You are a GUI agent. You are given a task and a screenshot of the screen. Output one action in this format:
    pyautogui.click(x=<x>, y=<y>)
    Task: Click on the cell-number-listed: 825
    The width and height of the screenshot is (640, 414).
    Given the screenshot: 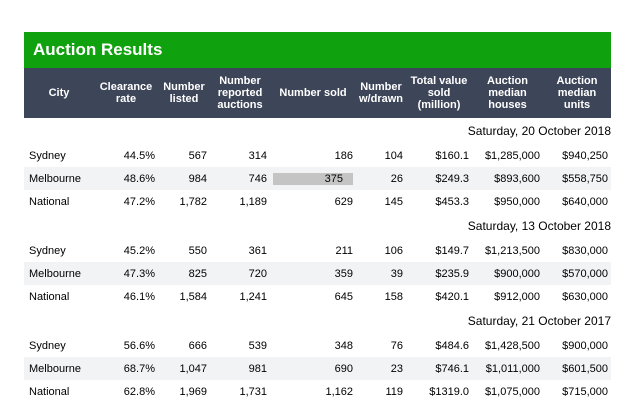 What is the action you would take?
    pyautogui.click(x=184, y=273)
    